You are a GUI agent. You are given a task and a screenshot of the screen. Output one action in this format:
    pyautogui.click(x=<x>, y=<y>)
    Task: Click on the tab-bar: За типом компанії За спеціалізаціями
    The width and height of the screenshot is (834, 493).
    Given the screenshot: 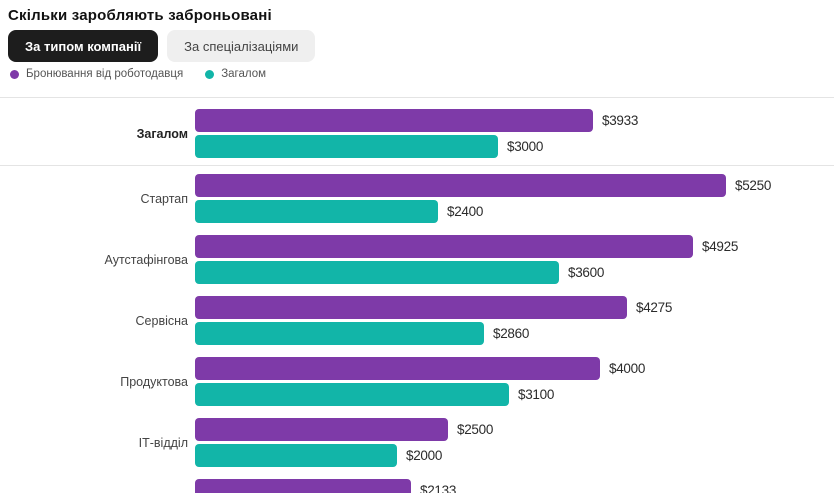 What is the action you would take?
    pyautogui.click(x=162, y=46)
    